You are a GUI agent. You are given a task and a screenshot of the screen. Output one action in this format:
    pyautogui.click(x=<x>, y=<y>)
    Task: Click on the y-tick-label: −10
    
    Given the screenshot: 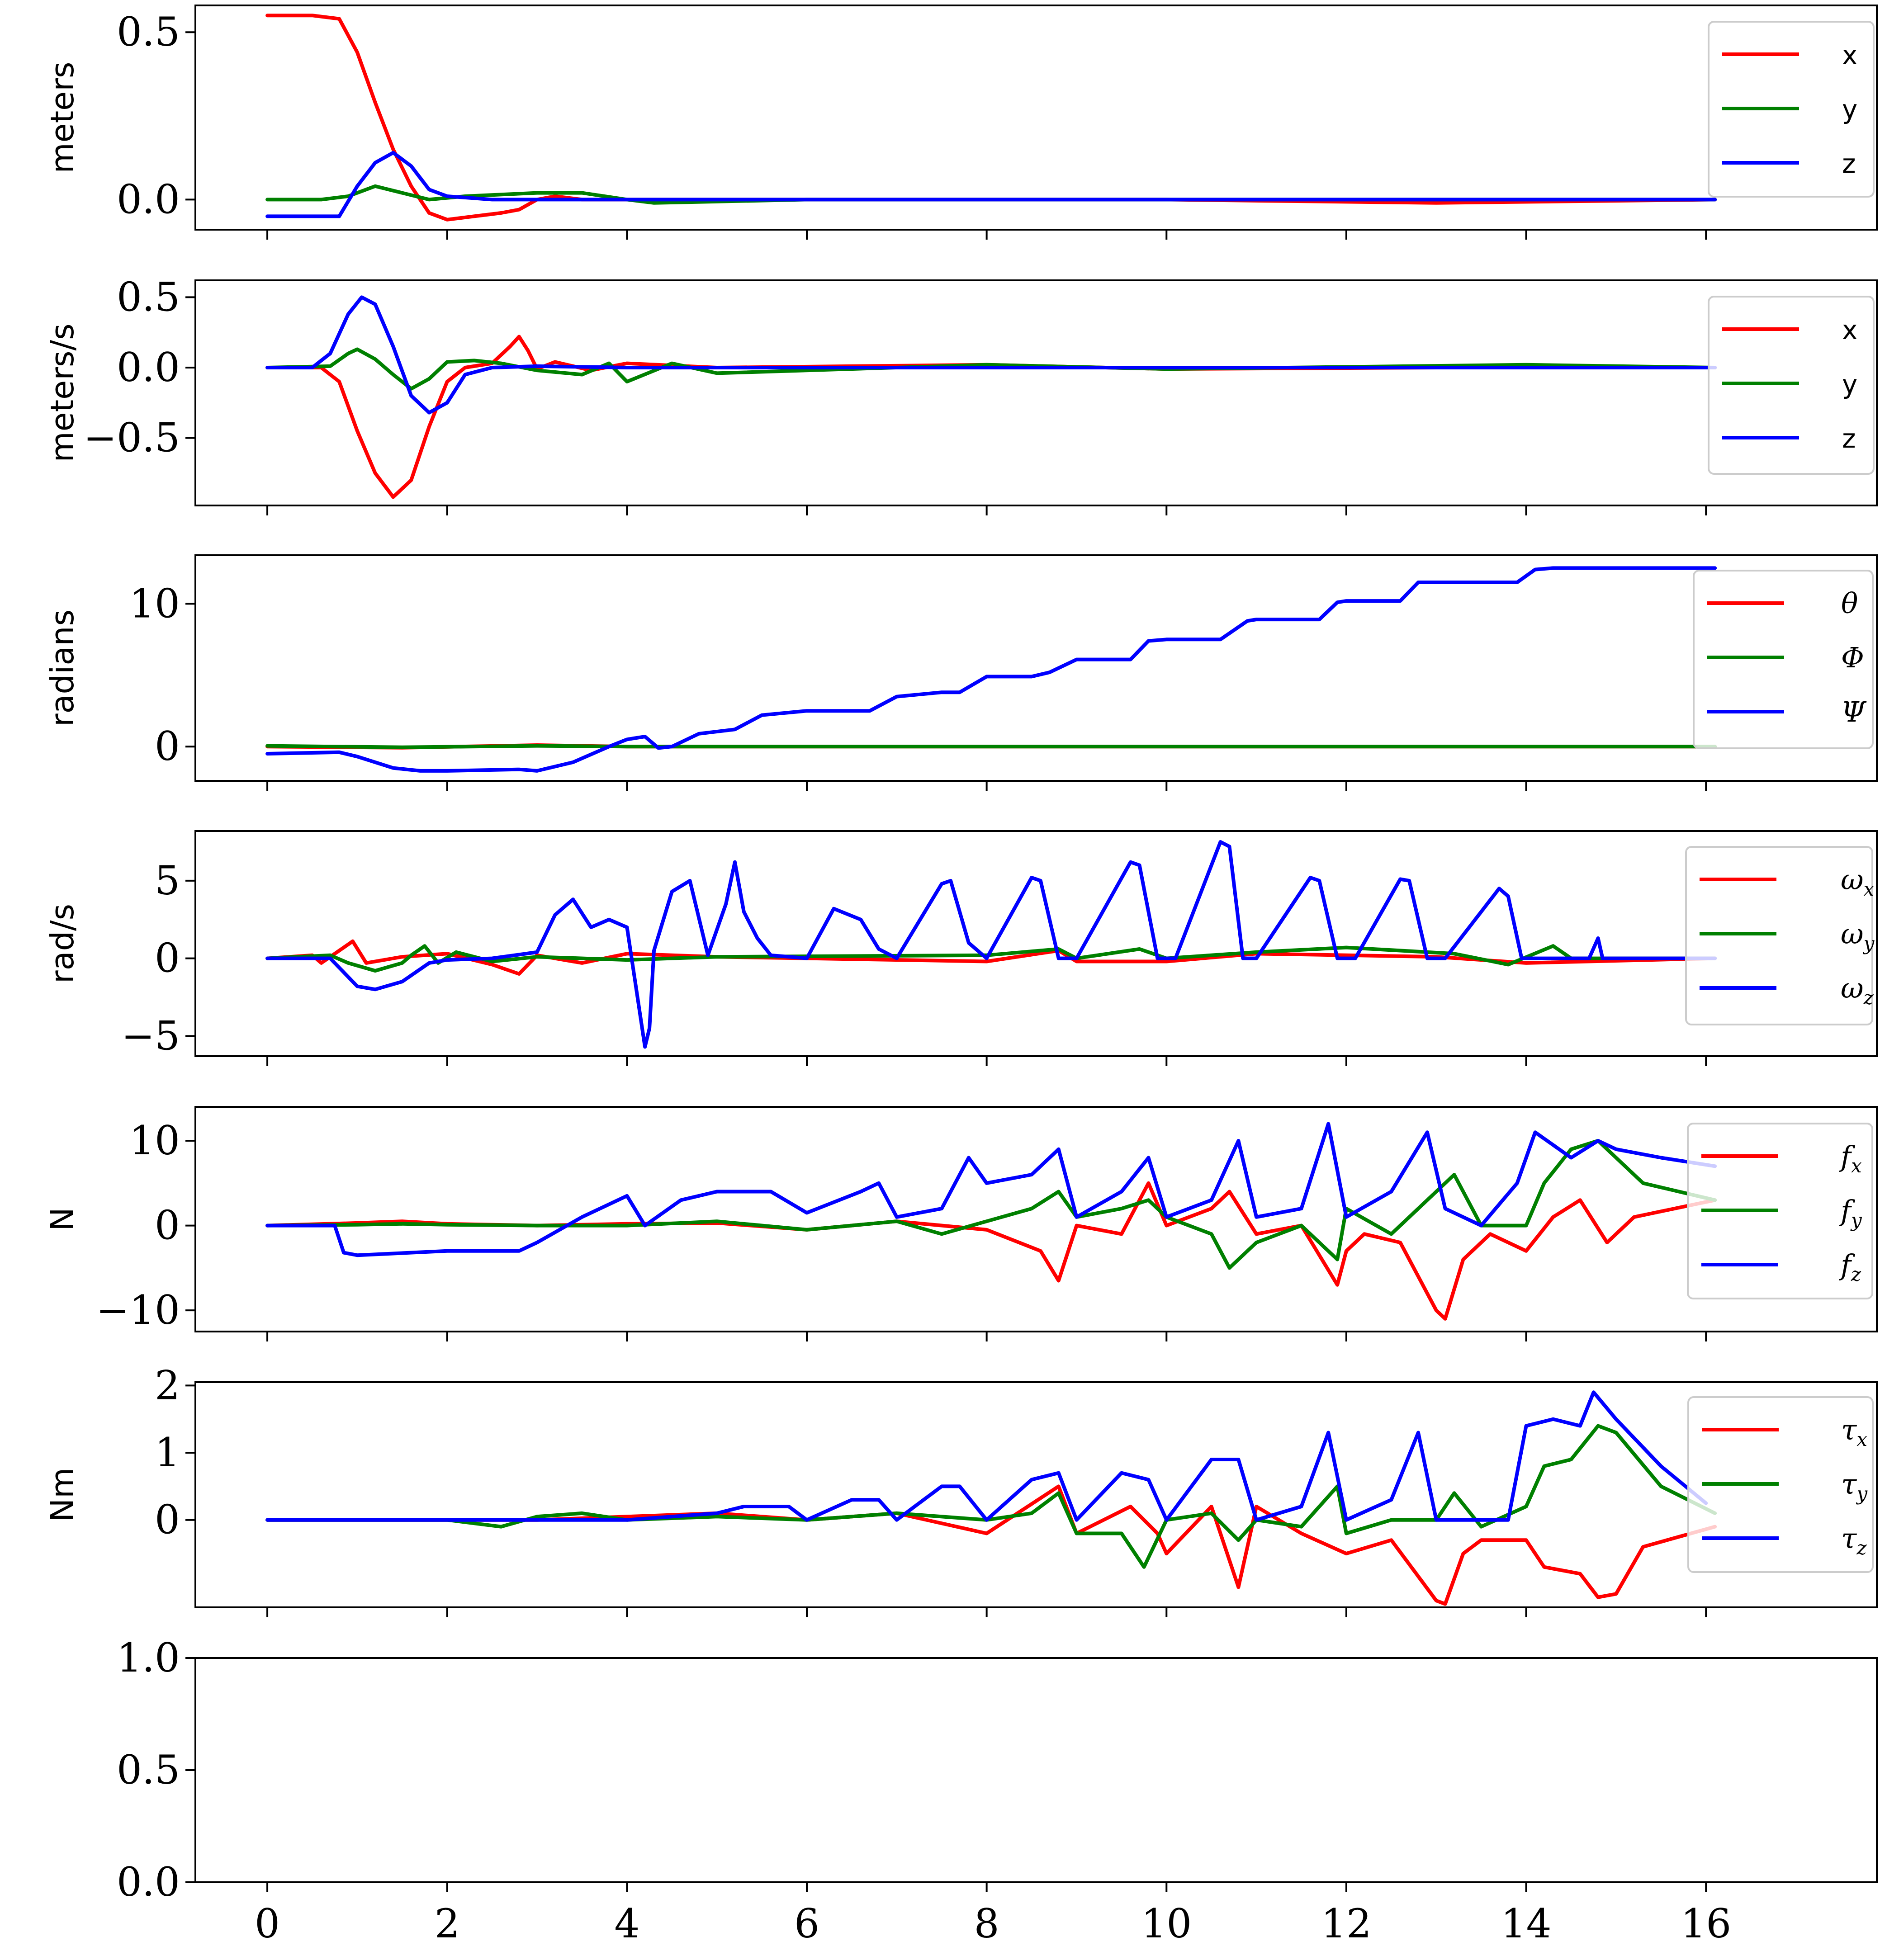 What is the action you would take?
    pyautogui.click(x=138, y=1310)
    